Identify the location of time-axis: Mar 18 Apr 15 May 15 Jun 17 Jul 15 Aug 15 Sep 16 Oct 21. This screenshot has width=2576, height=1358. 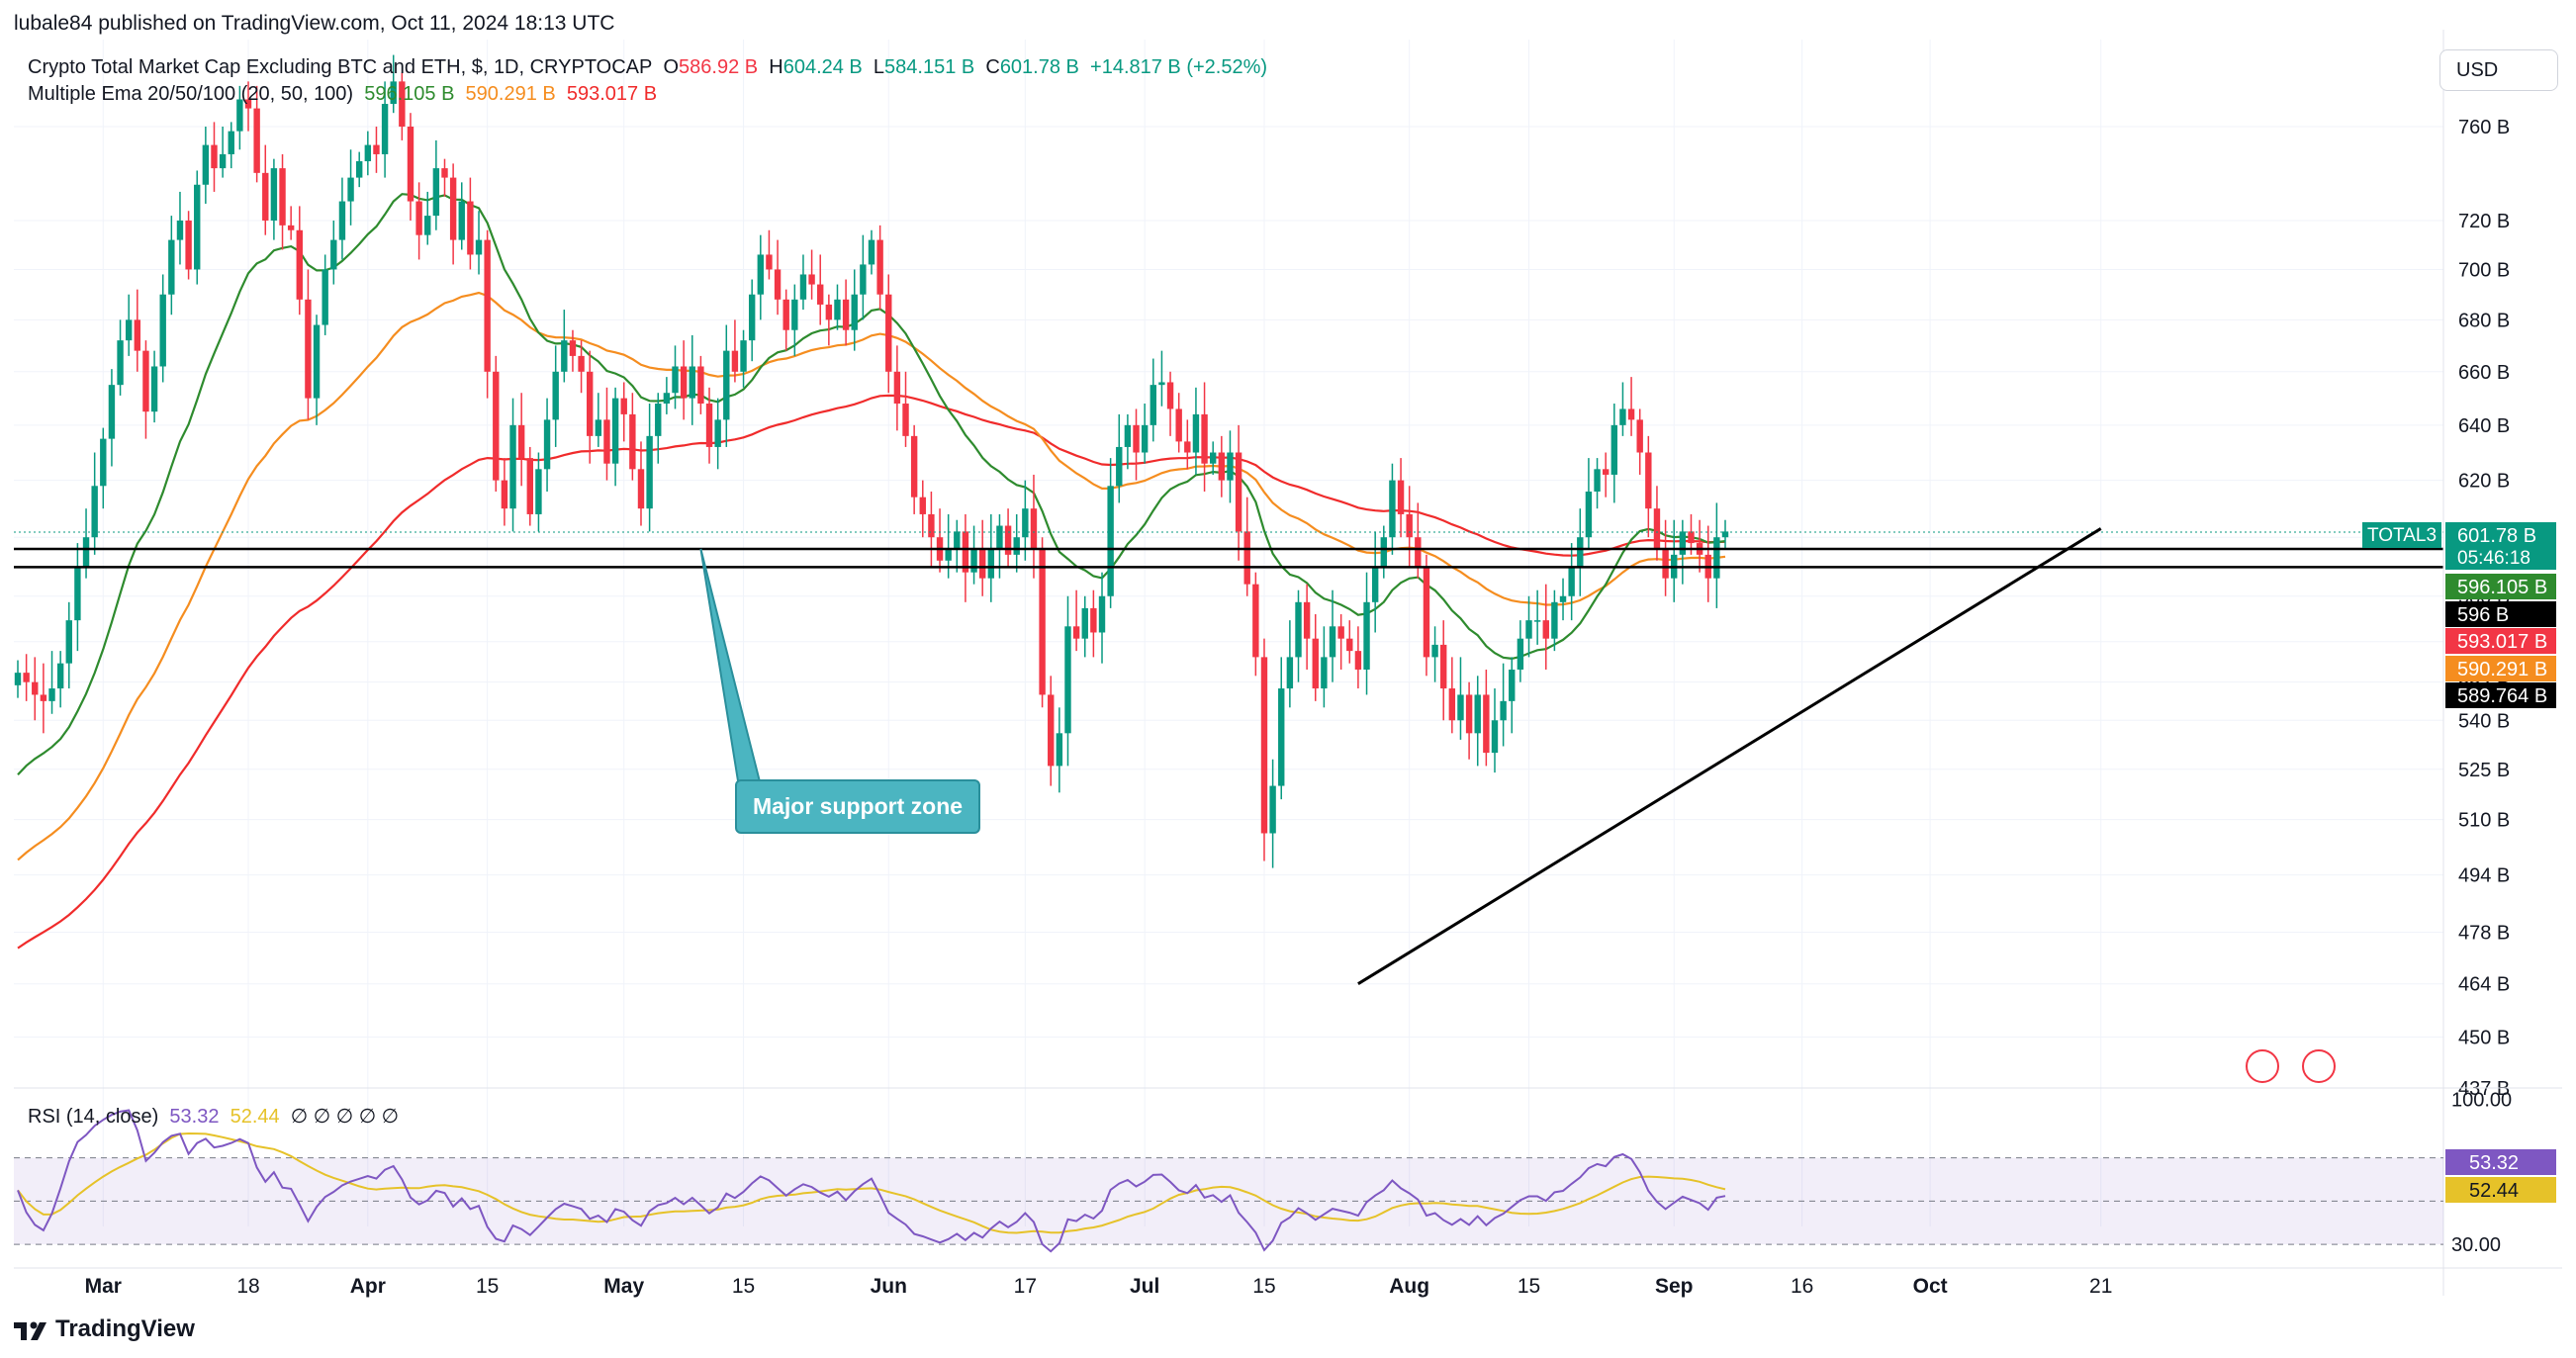
(1288, 1282).